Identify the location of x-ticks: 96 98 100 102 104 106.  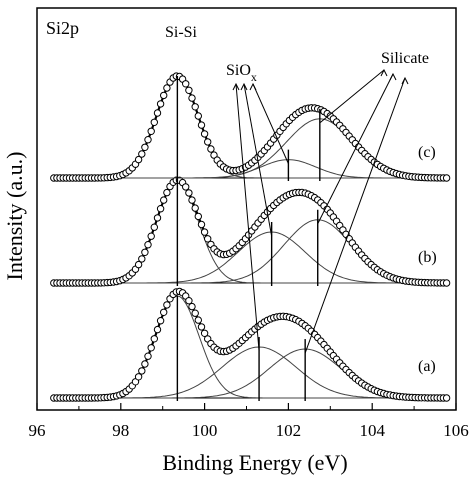
(249, 421).